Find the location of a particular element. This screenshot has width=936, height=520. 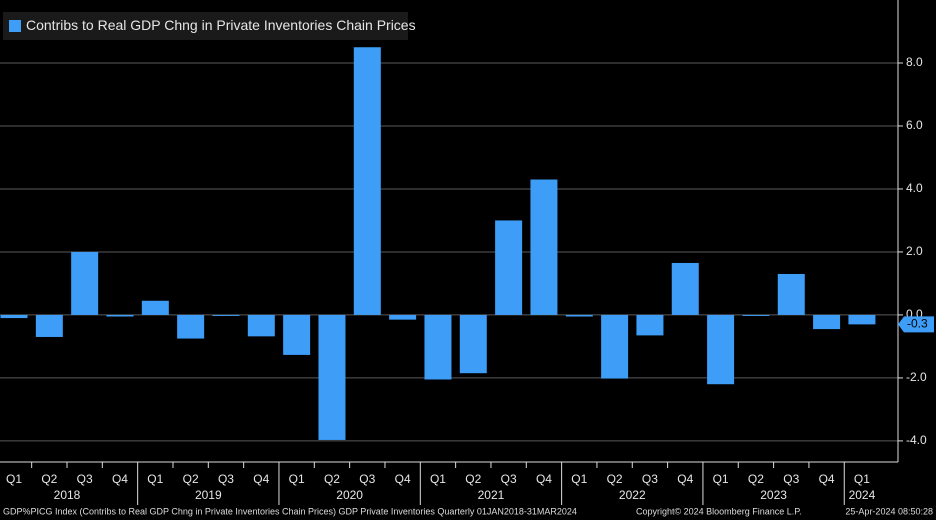

y-tick-label: 8.0 is located at coordinates (914, 62).